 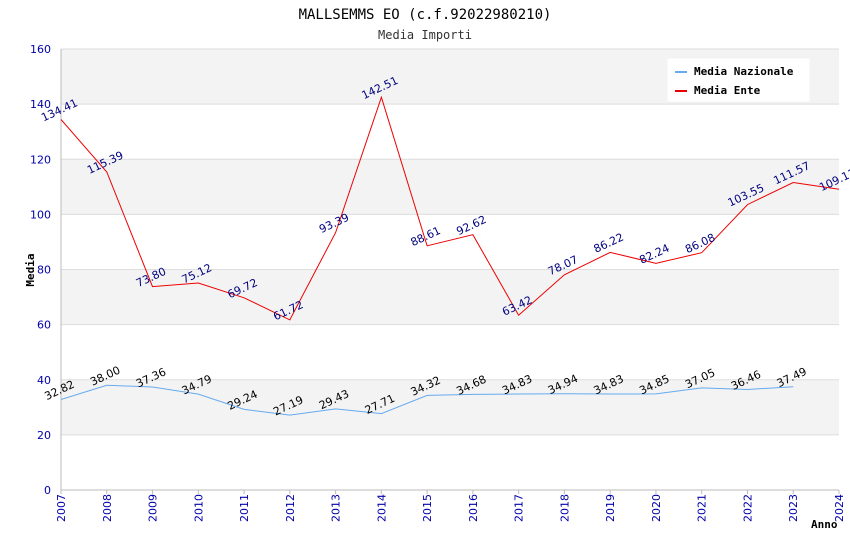 I want to click on legend: Media Nazionale Media Ente, so click(x=738, y=80).